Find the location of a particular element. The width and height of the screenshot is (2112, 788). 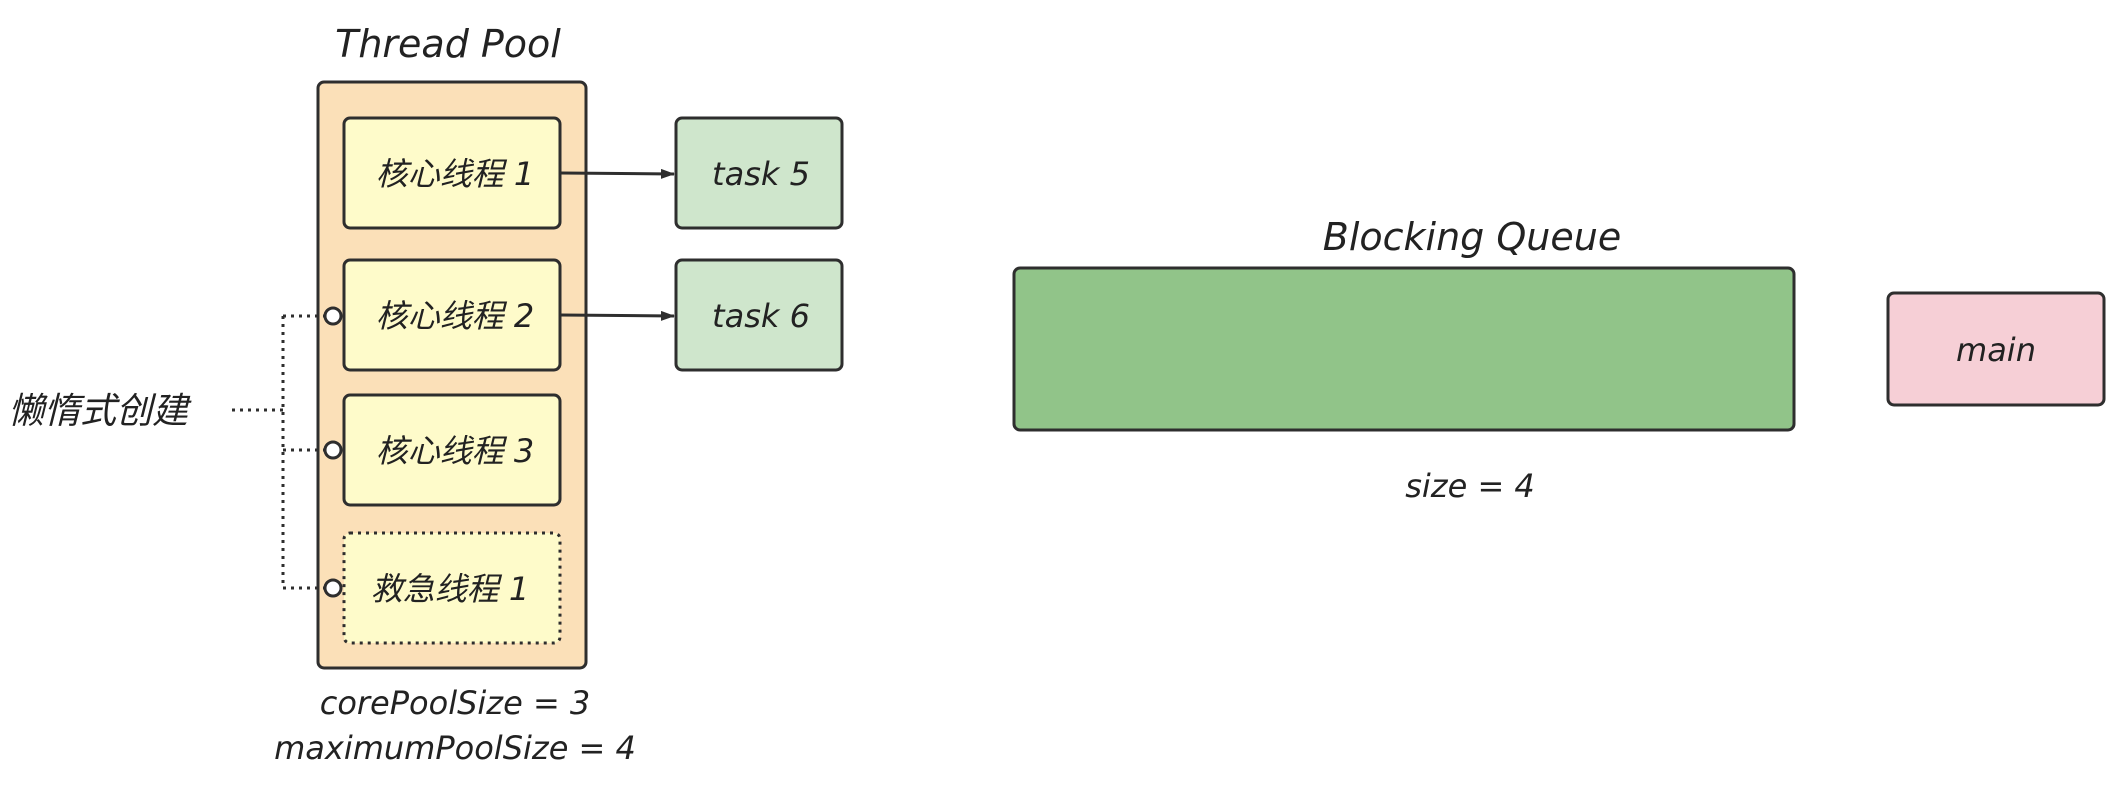

arrow-thread1-to-task5 is located at coordinates (617, 173).